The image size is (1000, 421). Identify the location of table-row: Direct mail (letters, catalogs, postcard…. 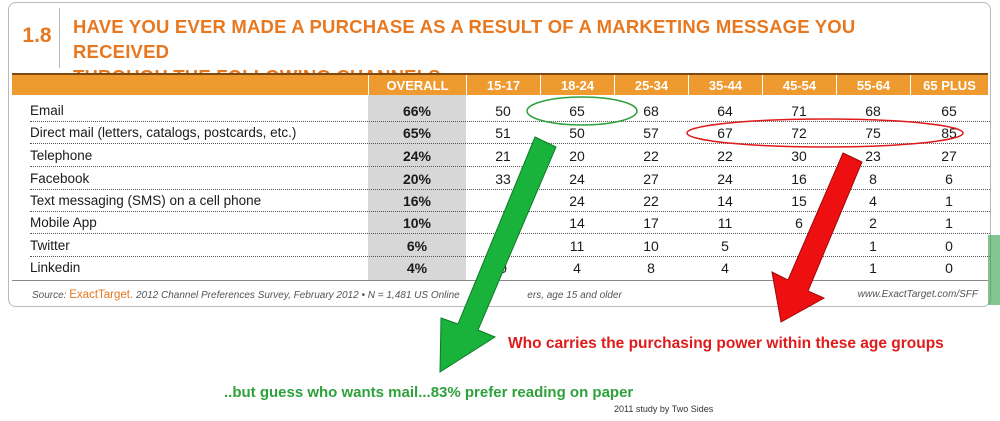
(510, 133).